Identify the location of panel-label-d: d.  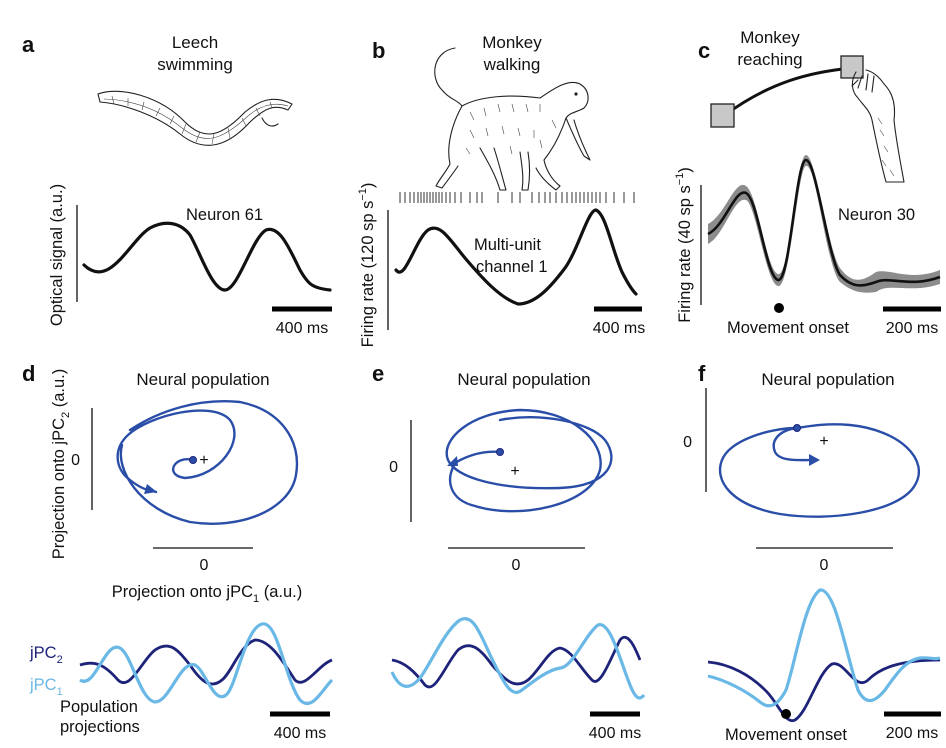
(28, 373).